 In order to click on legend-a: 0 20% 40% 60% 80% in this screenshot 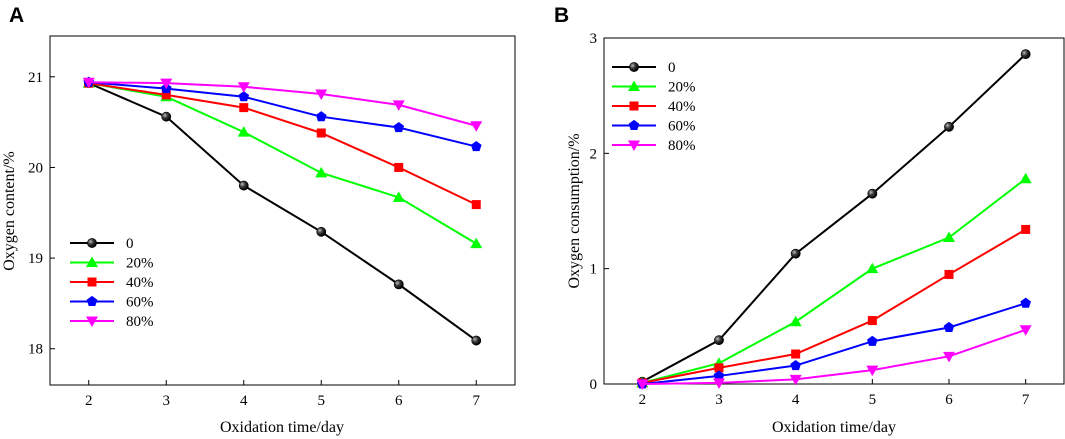, I will do `click(112, 283)`.